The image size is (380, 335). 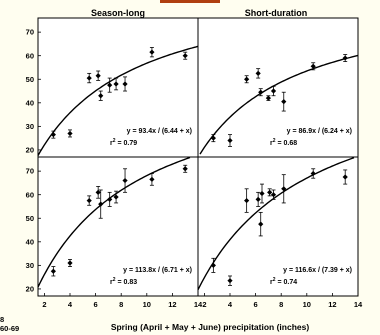 I want to click on x-tick-label-1-3: 8, so click(x=281, y=304).